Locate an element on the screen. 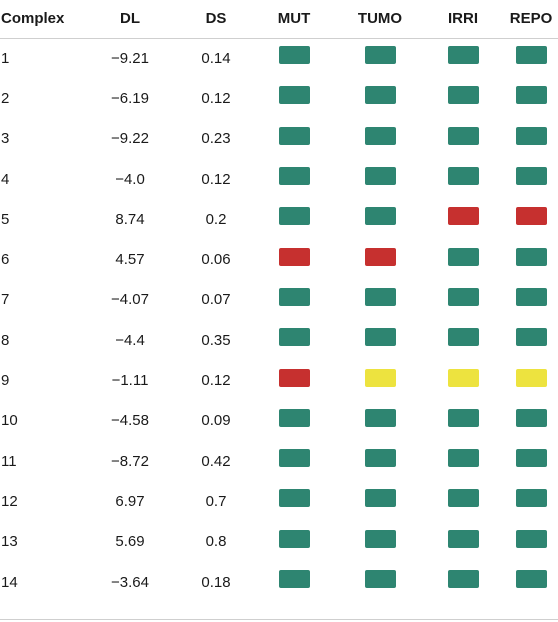 The width and height of the screenshot is (558, 622). header-irri: IRRI is located at coordinates (463, 19).